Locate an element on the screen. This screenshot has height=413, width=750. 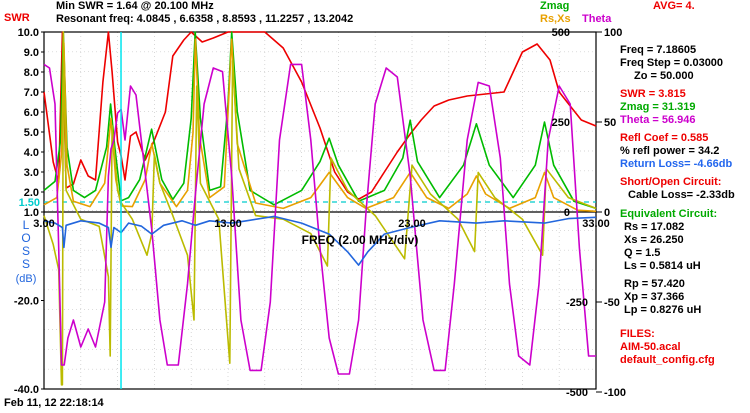
return-loss-value: -4.66db is located at coordinates (713, 164).